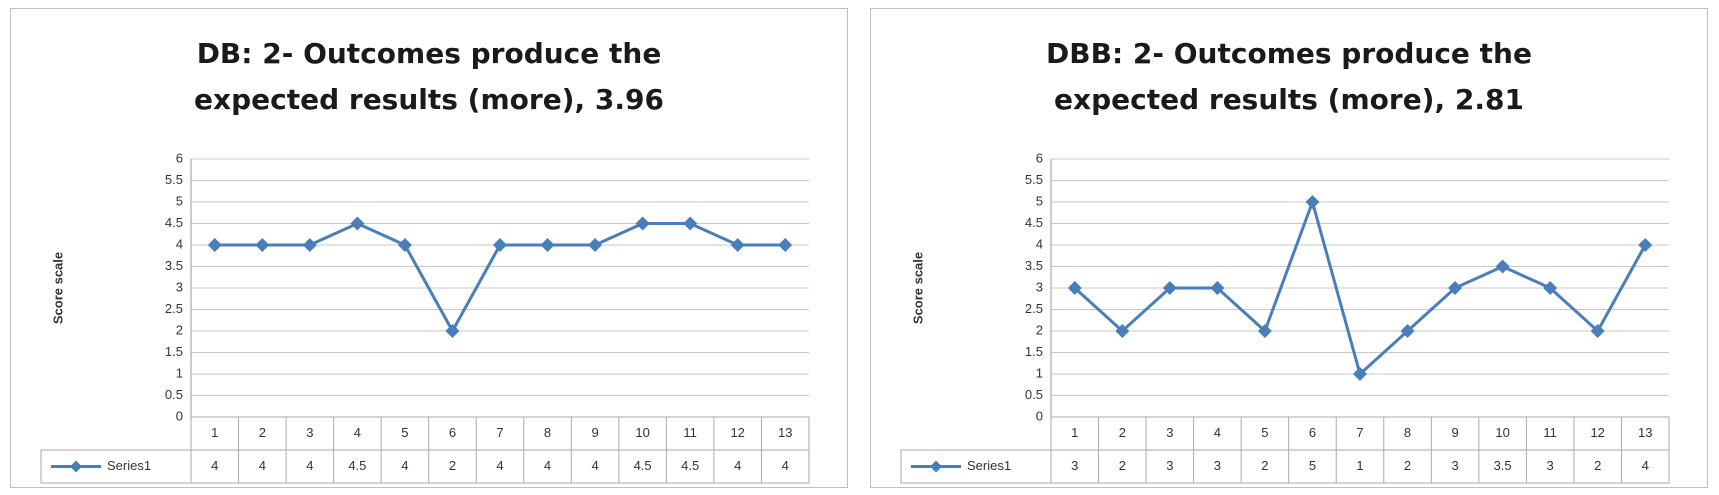  I want to click on x-tick-label: 12, so click(737, 432).